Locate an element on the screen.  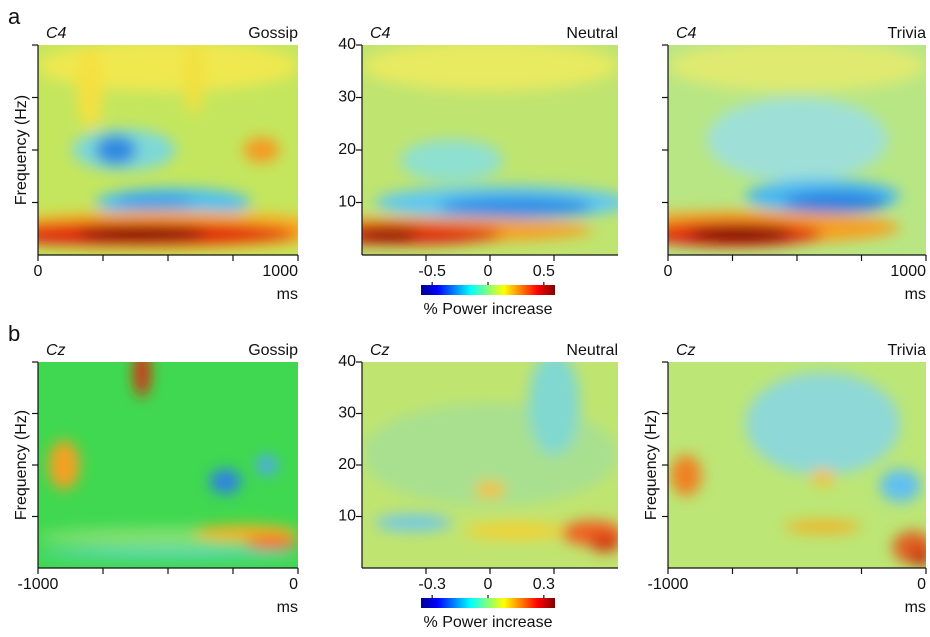
colorbar-tick-label: -0.5 is located at coordinates (432, 271).